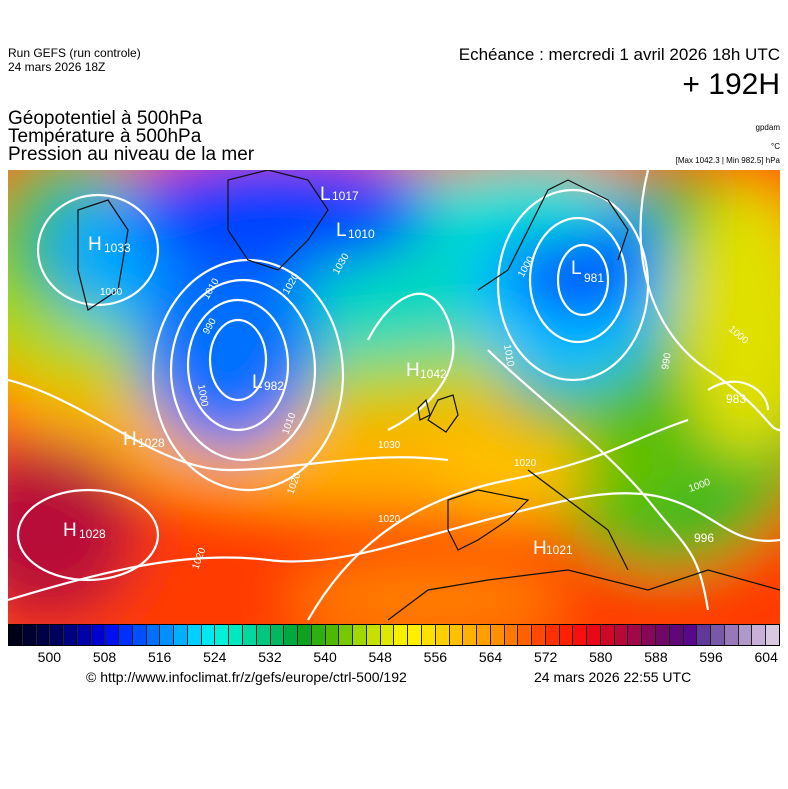 The height and width of the screenshot is (789, 788). What do you see at coordinates (215, 657) in the screenshot?
I see `colorbar-tick-label: 524` at bounding box center [215, 657].